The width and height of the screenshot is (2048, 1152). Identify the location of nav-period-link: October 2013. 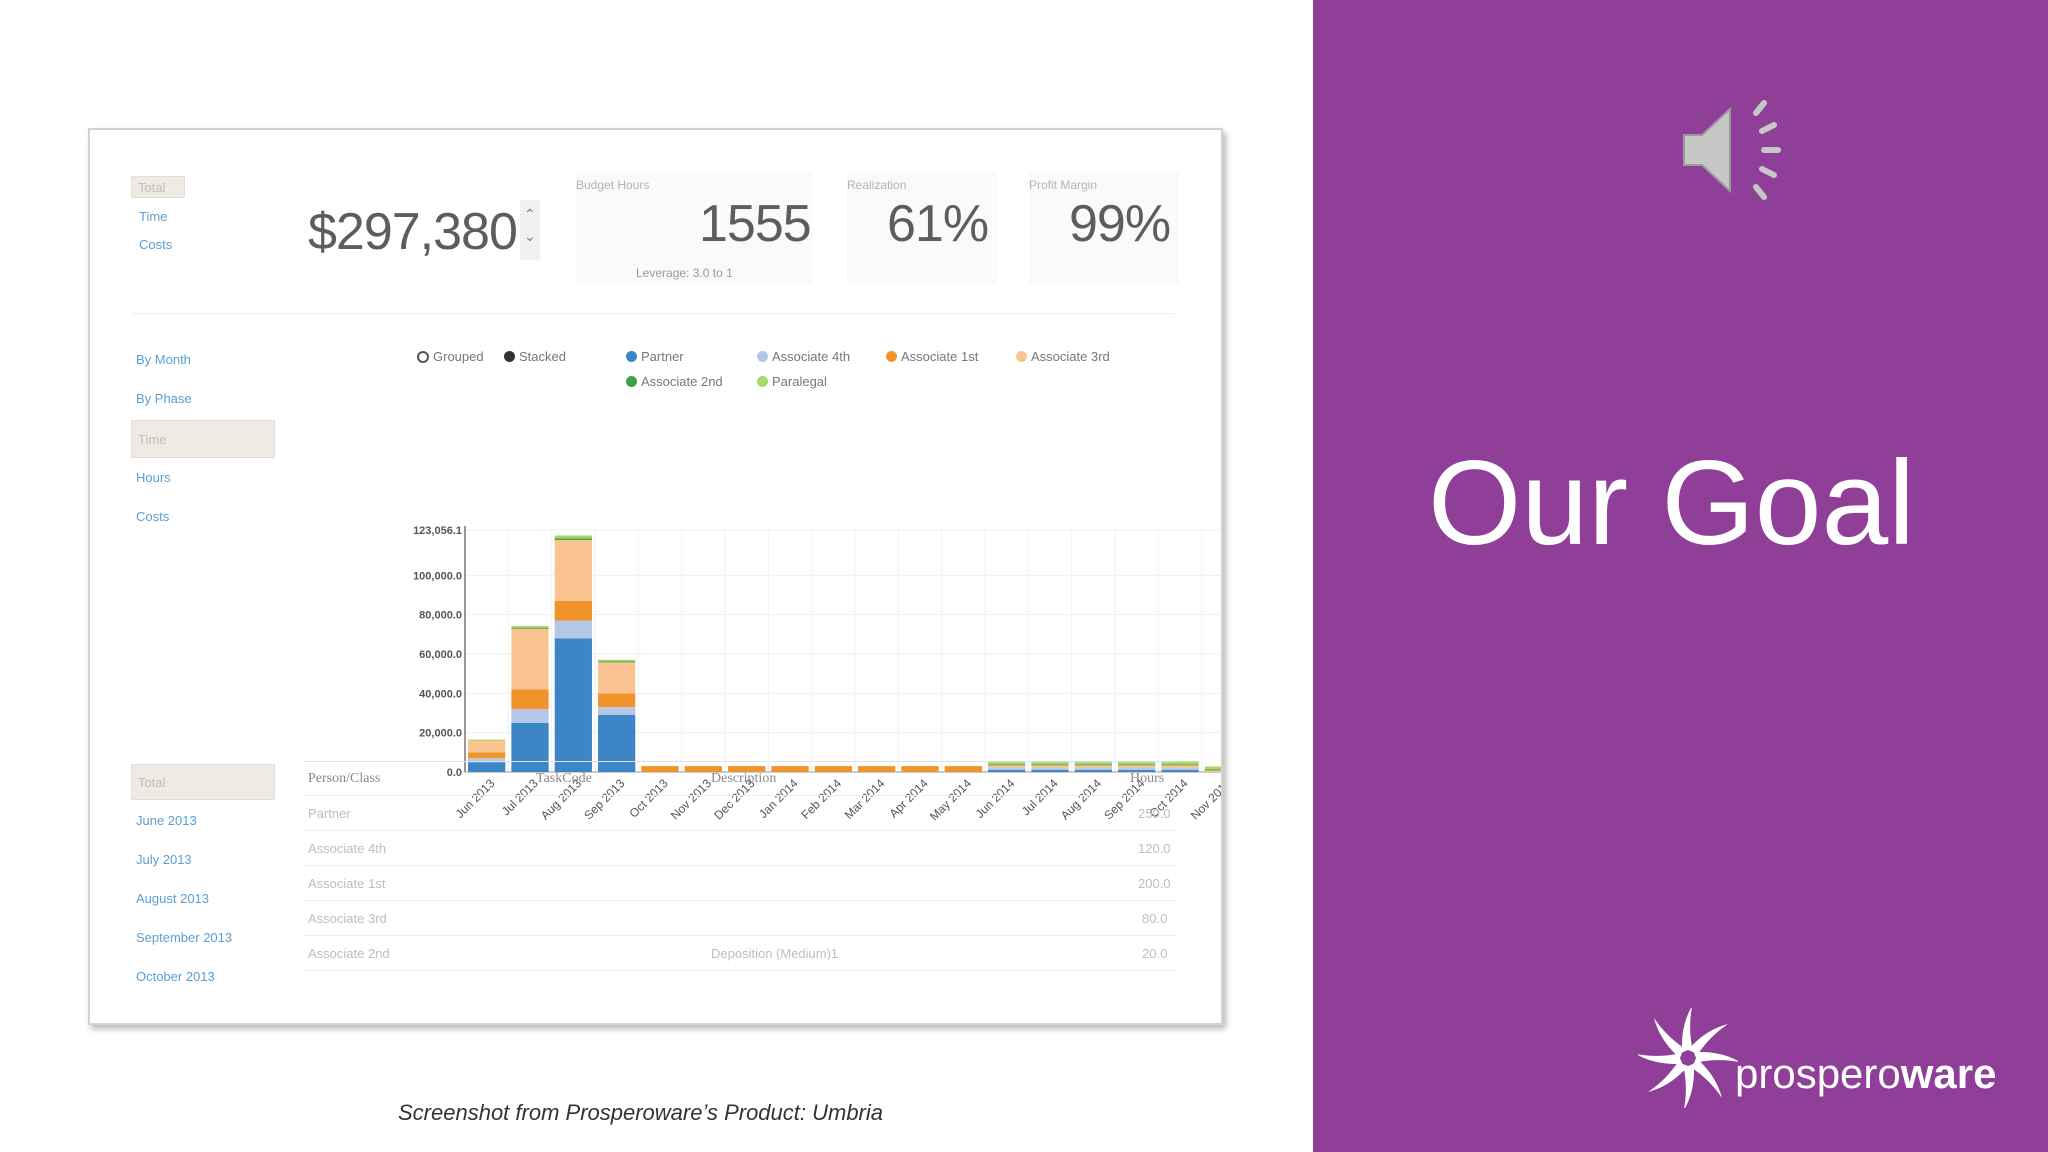
(175, 976).